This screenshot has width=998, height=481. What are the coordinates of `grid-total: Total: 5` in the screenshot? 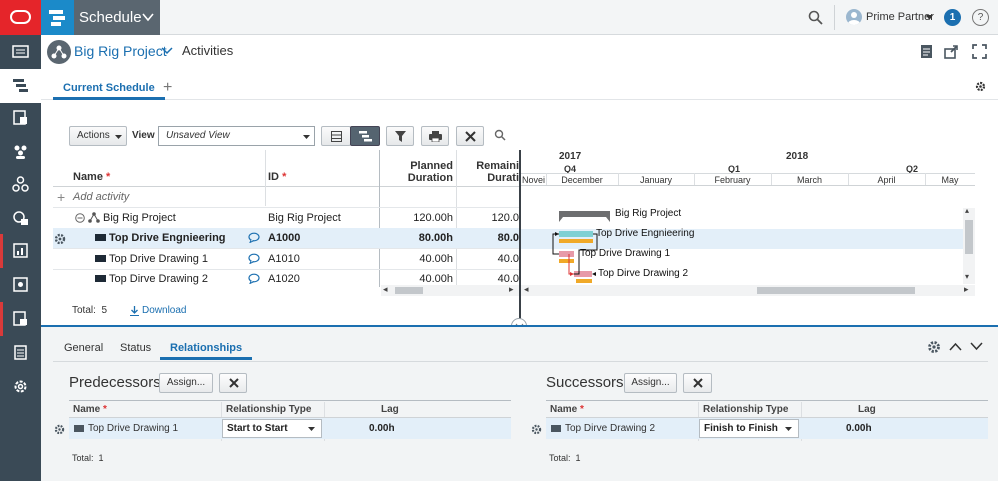 It's located at (90, 310).